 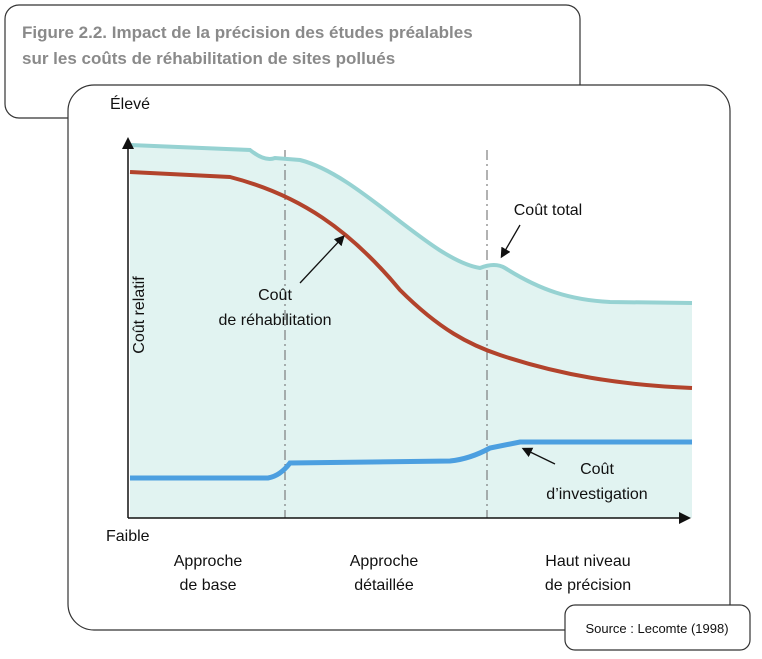 I want to click on phase-label: Haut niveau, so click(x=587, y=561).